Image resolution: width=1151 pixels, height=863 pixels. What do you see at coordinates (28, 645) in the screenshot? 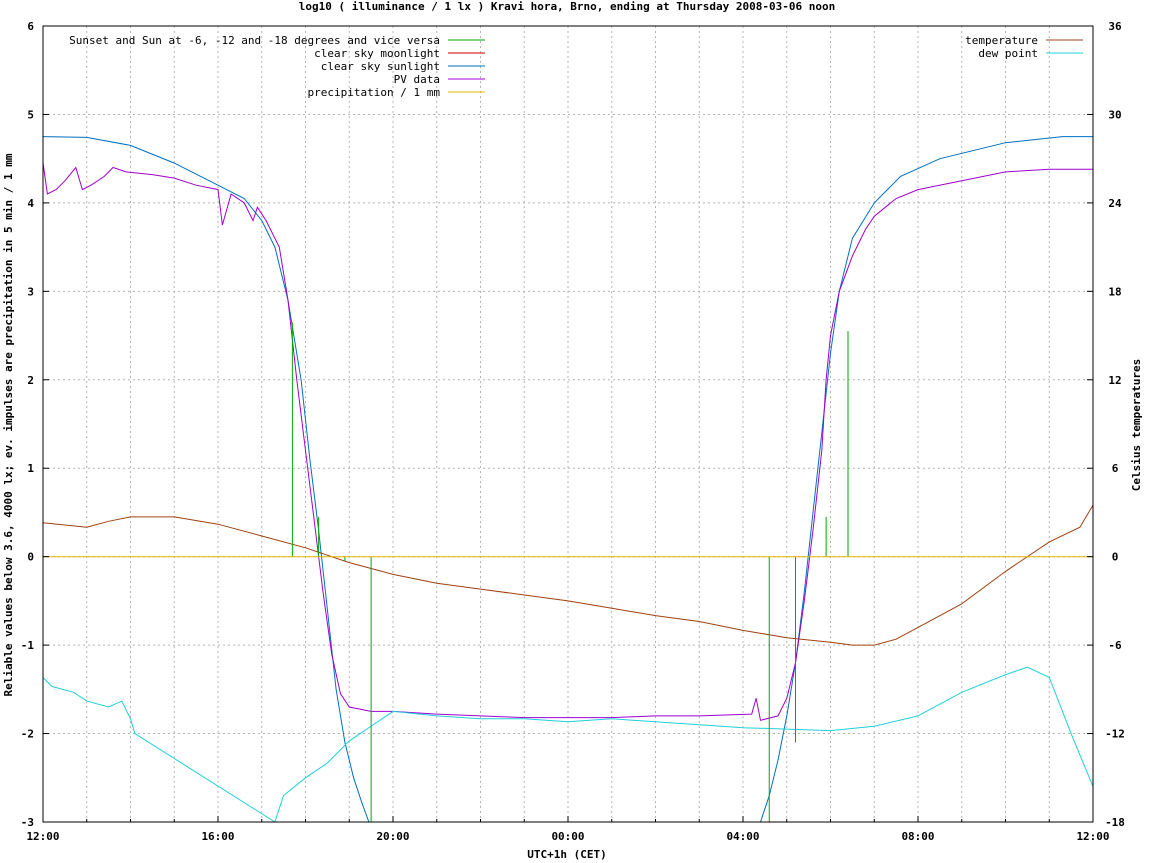
I see `y-tick-label: -1` at bounding box center [28, 645].